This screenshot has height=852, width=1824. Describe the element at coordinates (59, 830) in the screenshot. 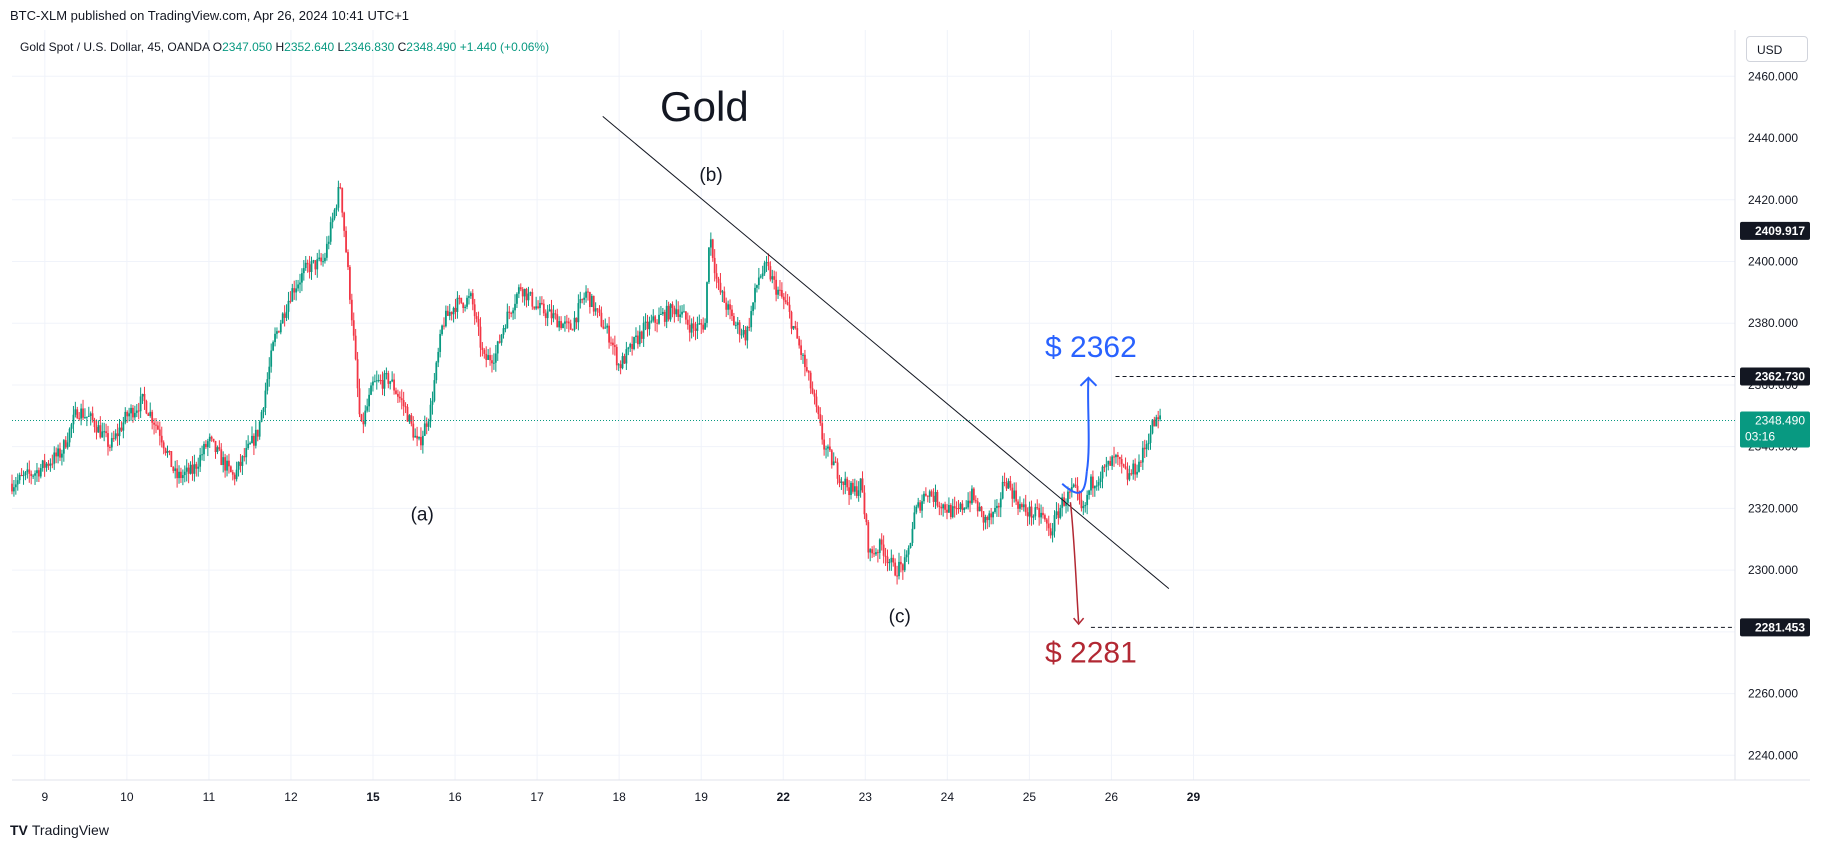

I see `footer-brand: TV TradingView` at that location.